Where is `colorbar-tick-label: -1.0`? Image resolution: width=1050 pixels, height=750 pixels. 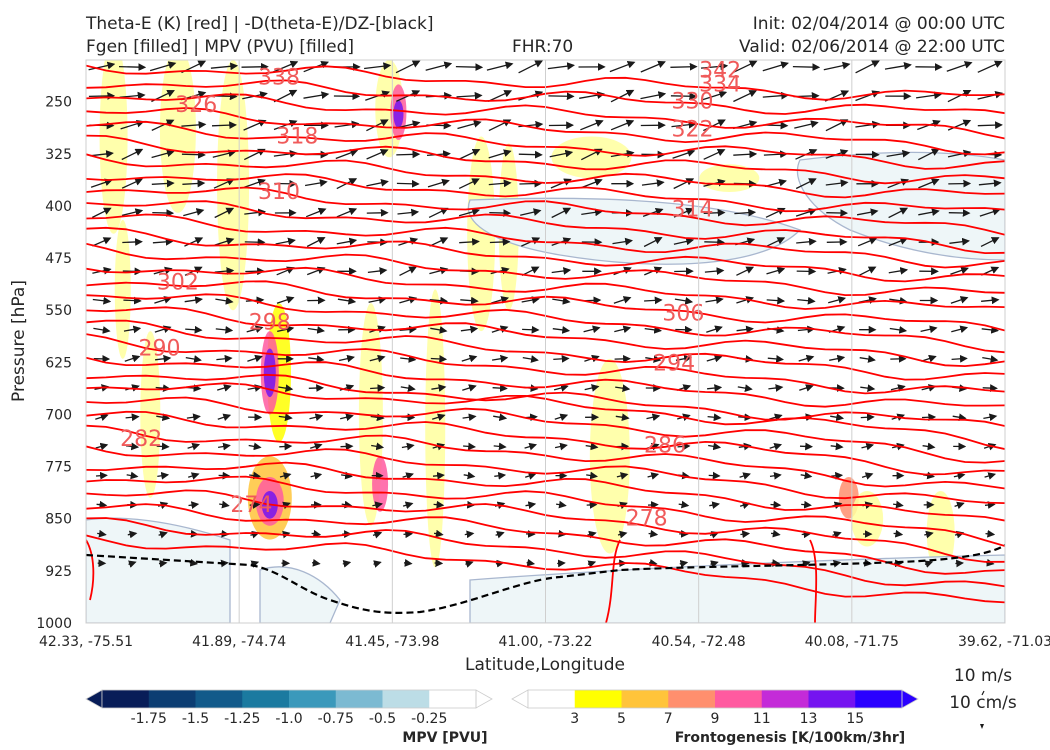 colorbar-tick-label: -1.0 is located at coordinates (288, 719).